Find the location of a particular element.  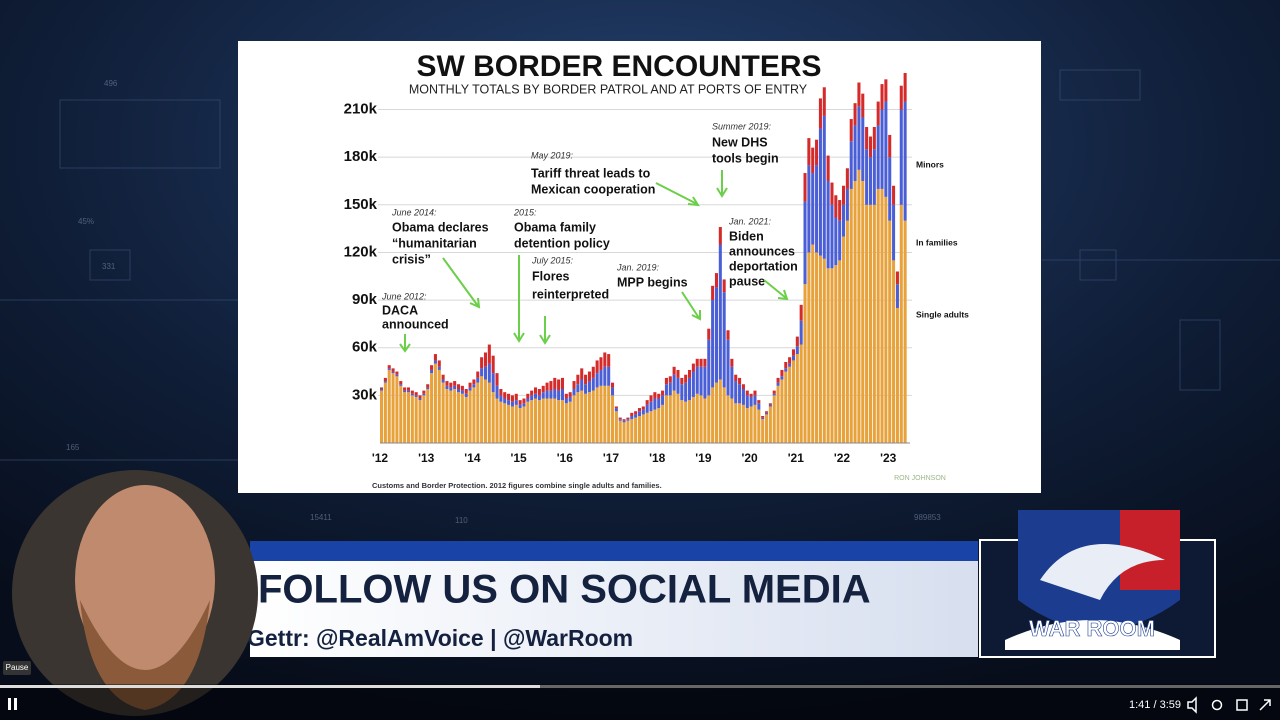

annotation-date: Summer 2019: is located at coordinates (742, 126).